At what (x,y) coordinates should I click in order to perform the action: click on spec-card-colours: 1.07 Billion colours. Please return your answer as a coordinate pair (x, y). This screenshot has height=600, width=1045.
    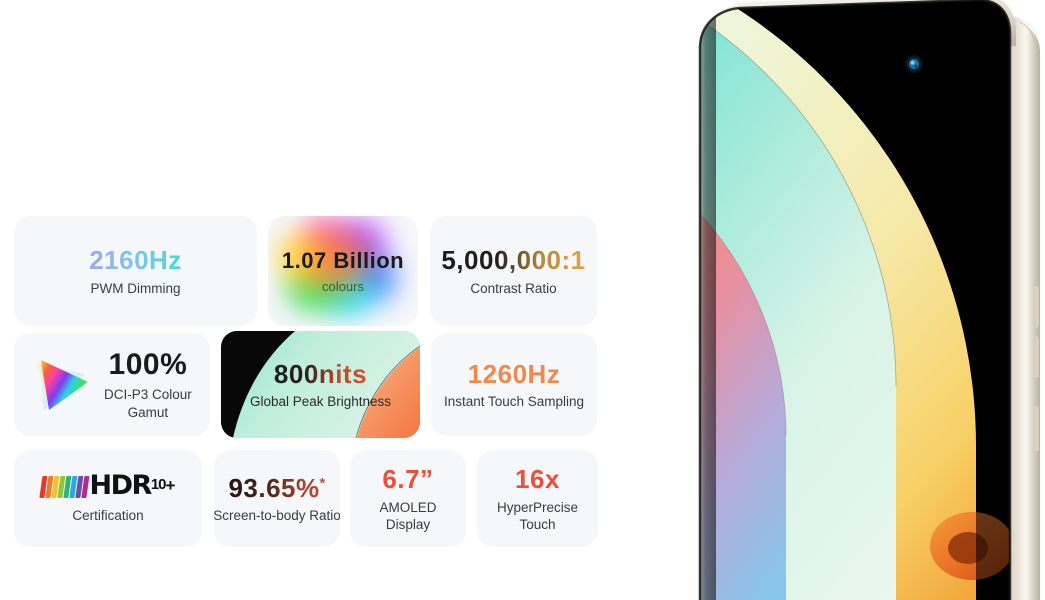
    Looking at the image, I should click on (343, 271).